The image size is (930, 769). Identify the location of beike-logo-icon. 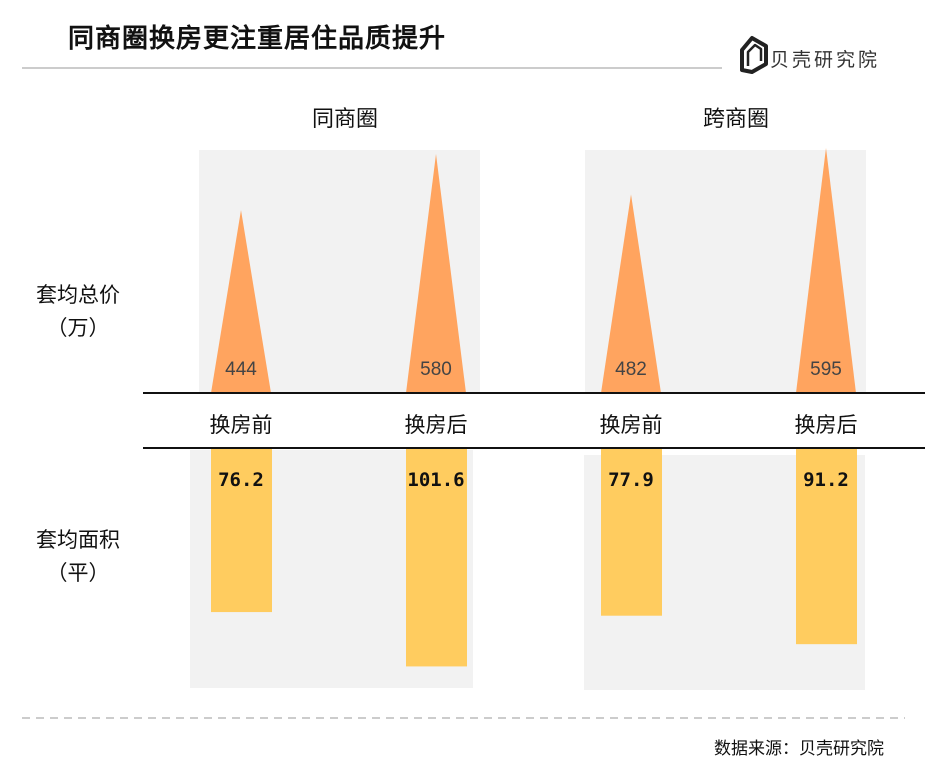
(754, 55).